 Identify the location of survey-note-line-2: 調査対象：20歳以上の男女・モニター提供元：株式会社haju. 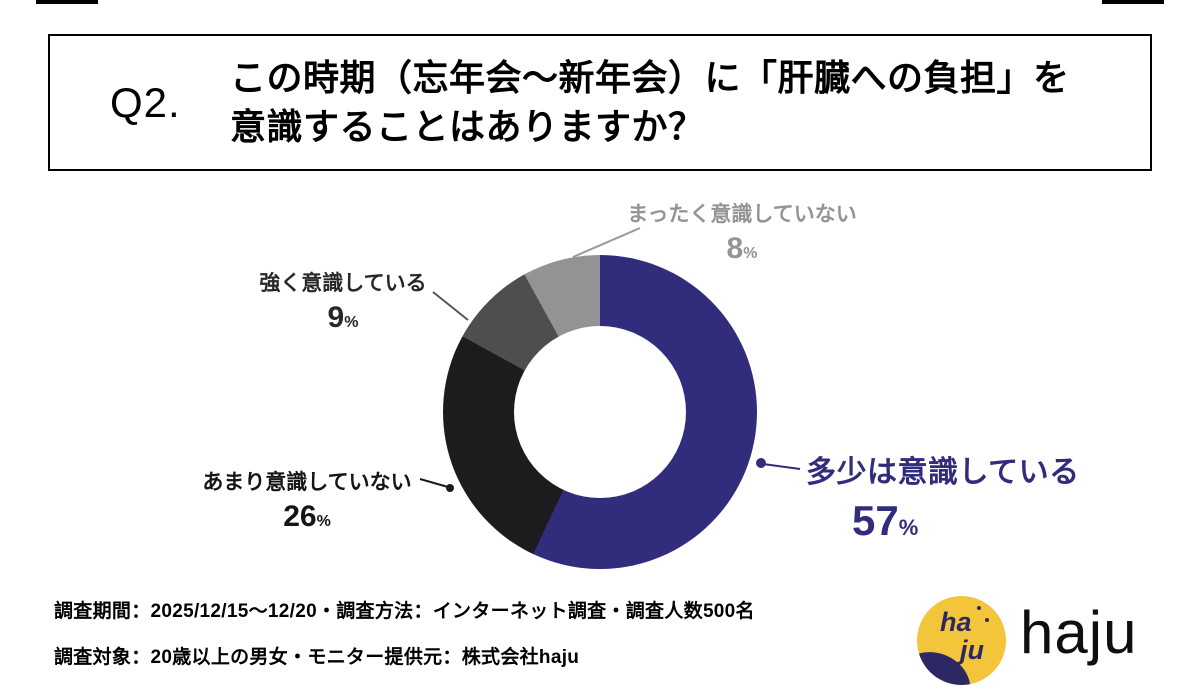
(317, 657).